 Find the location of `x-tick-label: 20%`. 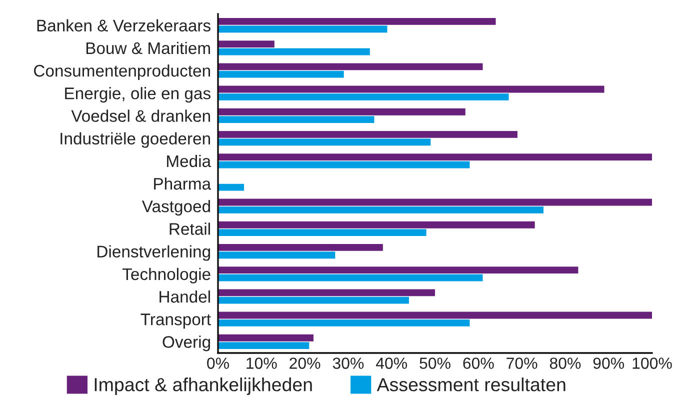

x-tick-label: 20% is located at coordinates (305, 363).